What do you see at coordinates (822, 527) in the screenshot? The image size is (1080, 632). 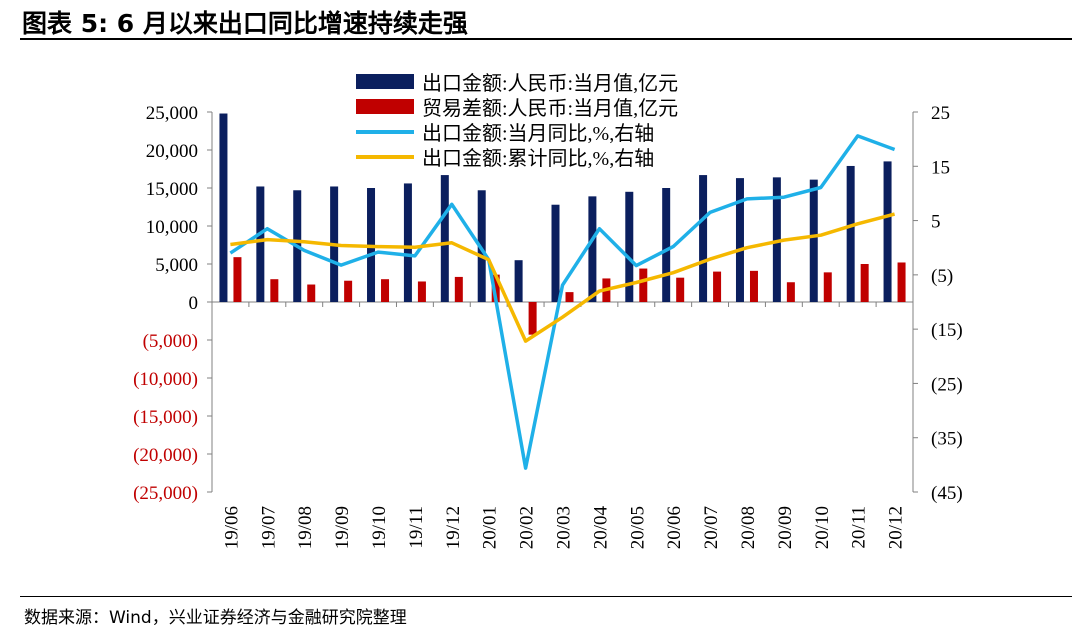 I see `x-tick-label: 20/10` at bounding box center [822, 527].